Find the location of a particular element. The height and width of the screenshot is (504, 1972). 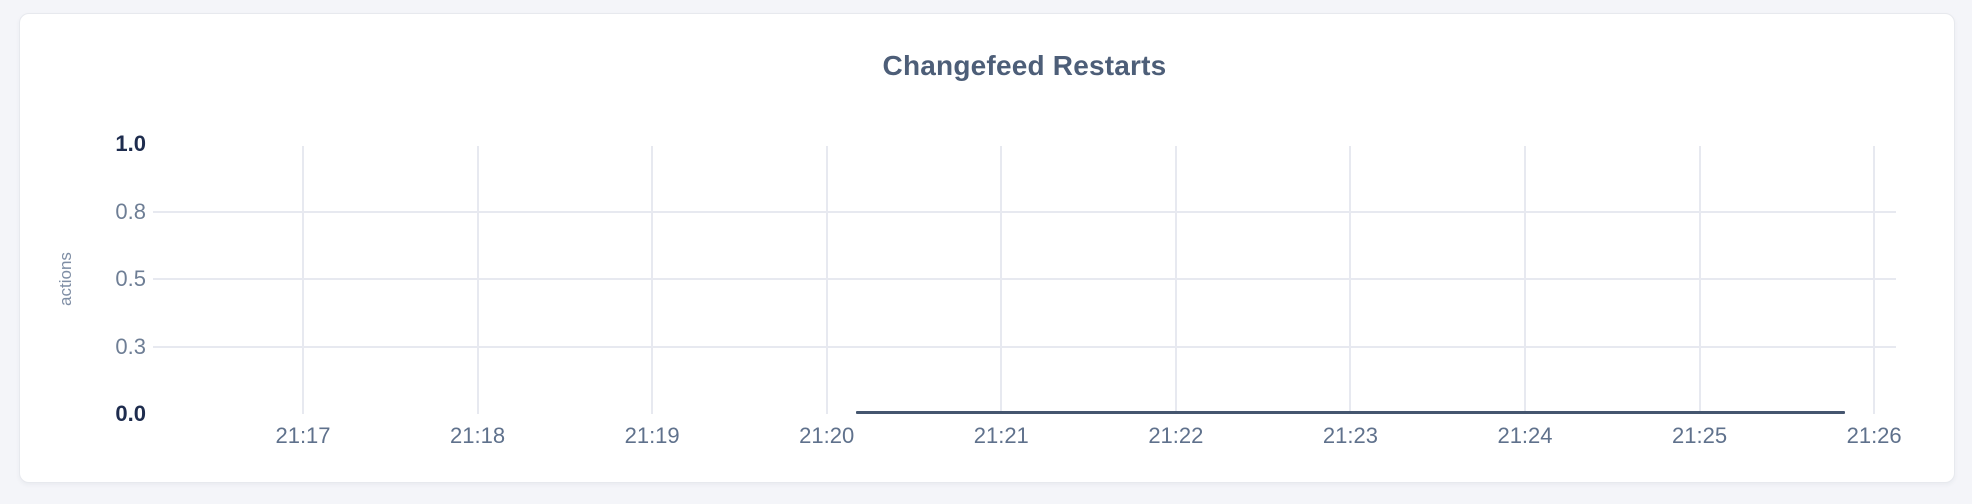

x-tick-label: 21:23 is located at coordinates (1350, 435).